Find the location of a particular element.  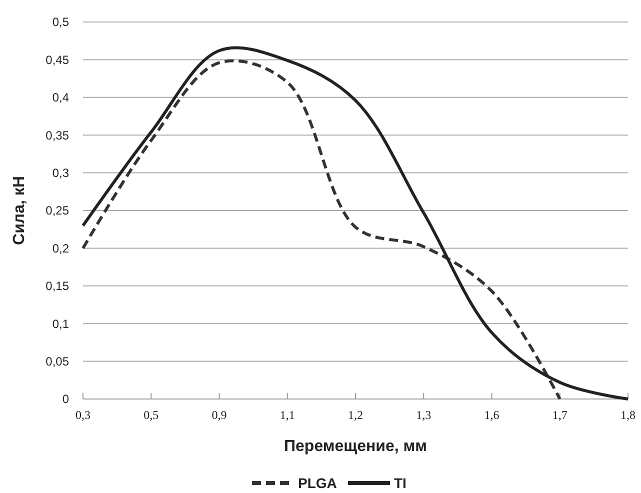

x-tick-label: 0,3 is located at coordinates (83, 415).